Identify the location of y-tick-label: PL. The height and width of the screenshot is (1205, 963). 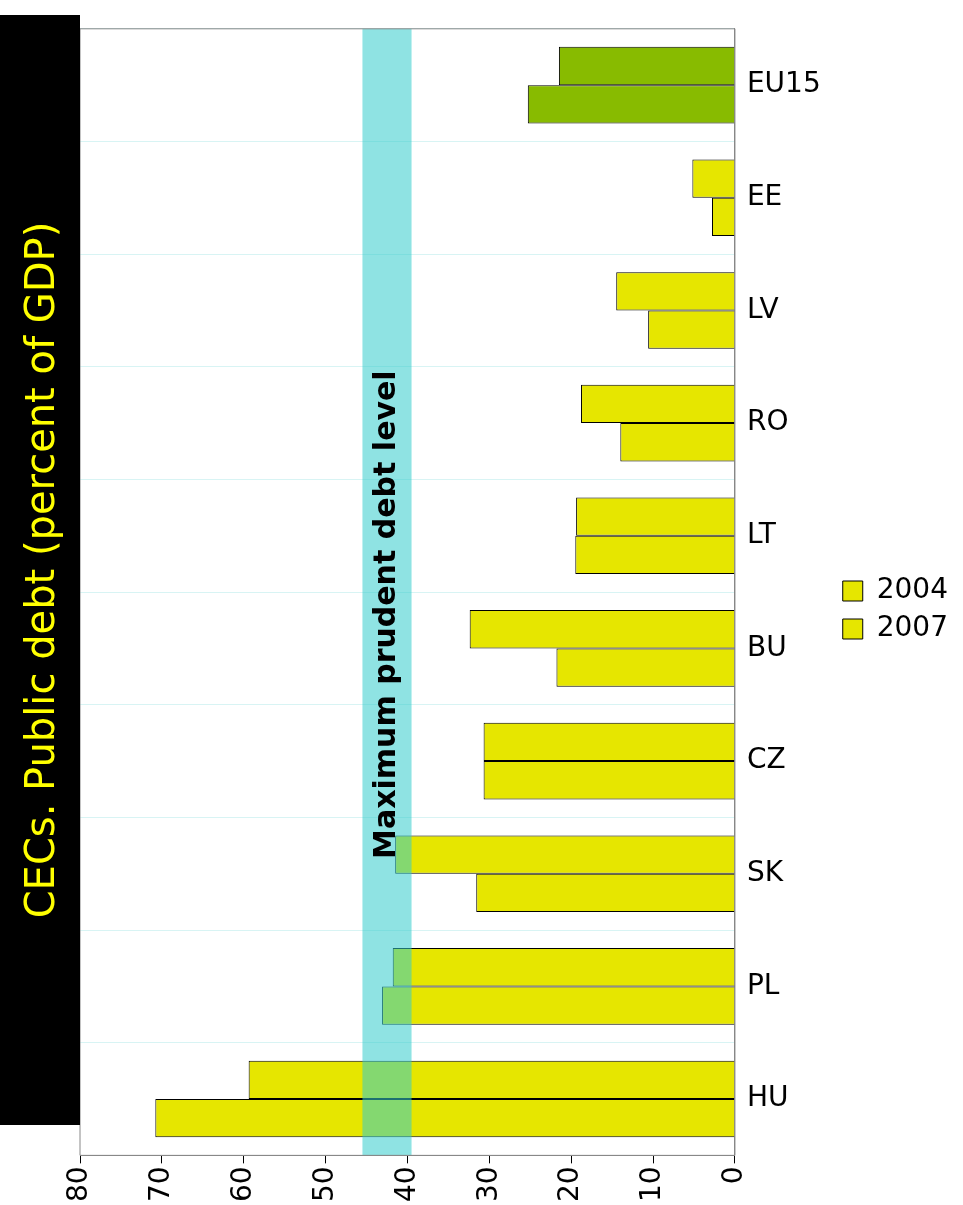
(763, 984).